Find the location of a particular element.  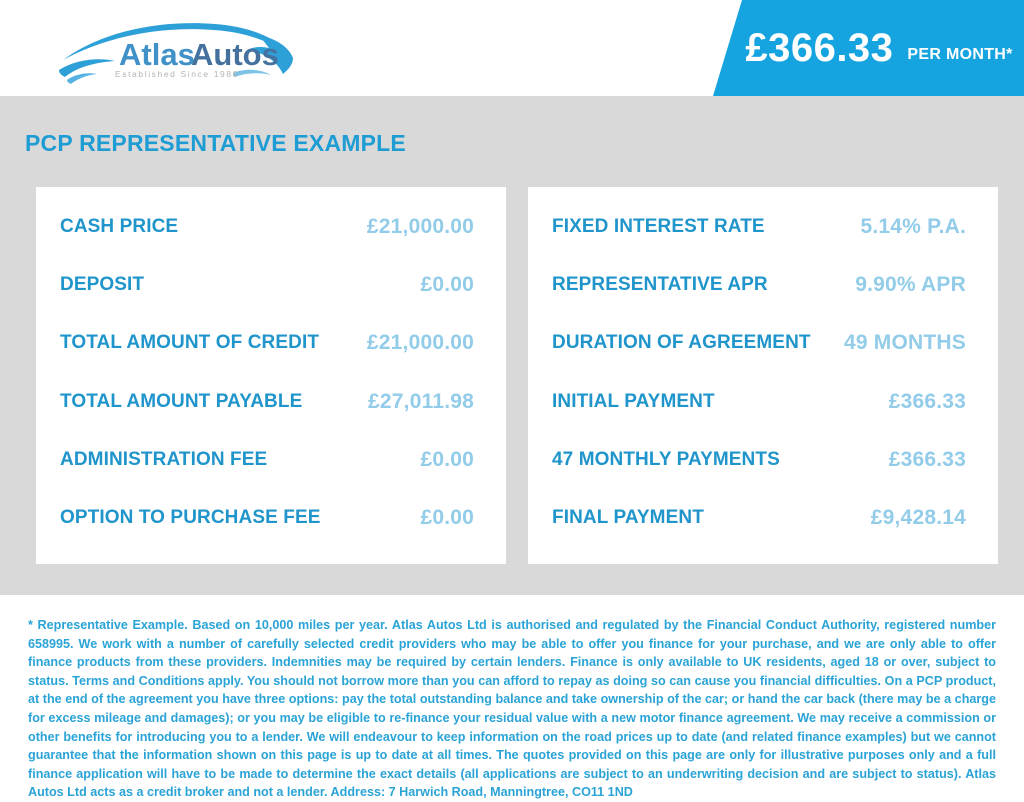

finance-right-row: FINAL PAYMENT £9,428.14 is located at coordinates (759, 518).